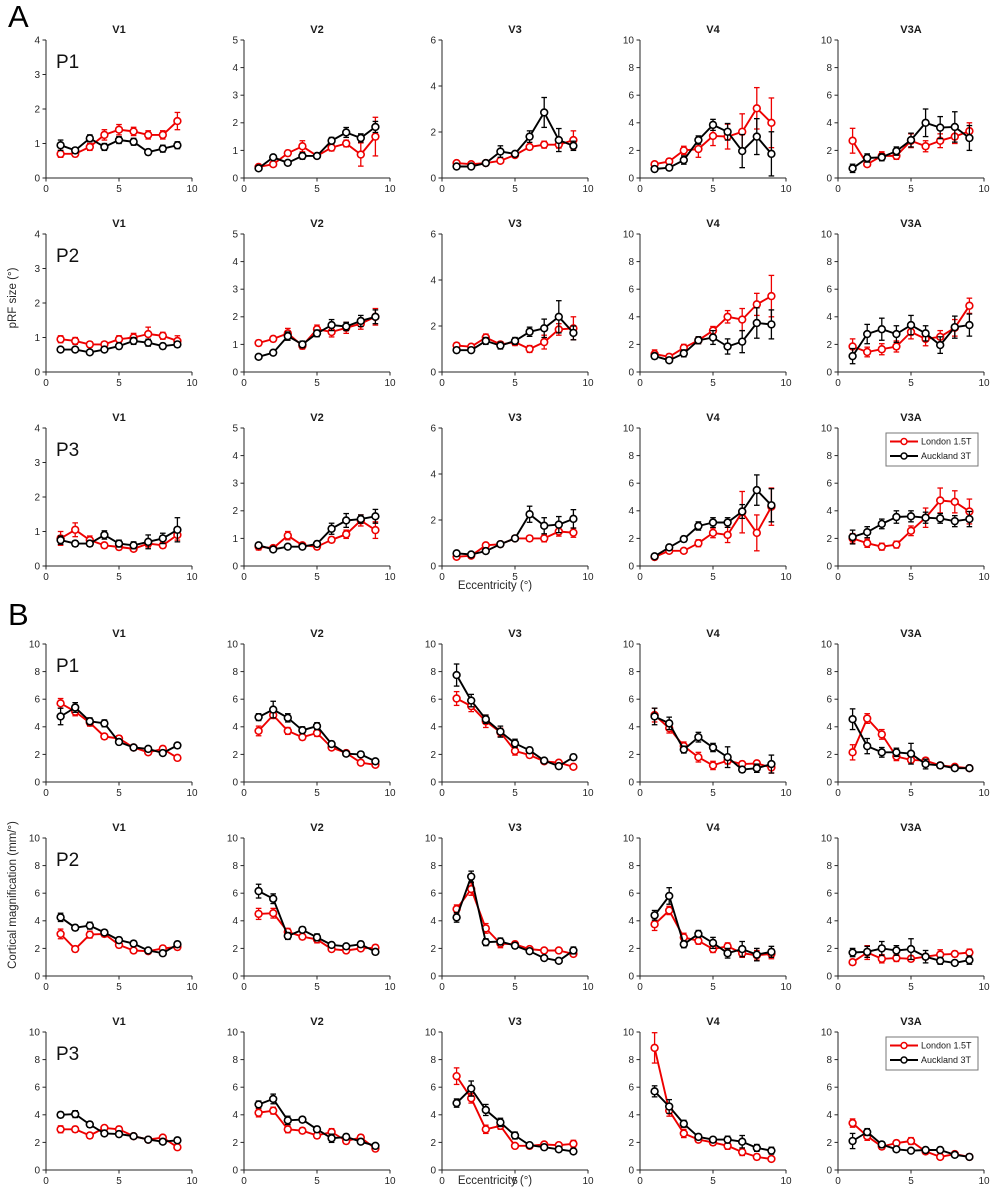 Image resolution: width=1000 pixels, height=1200 pixels. I want to click on series-london-15t, so click(317, 739).